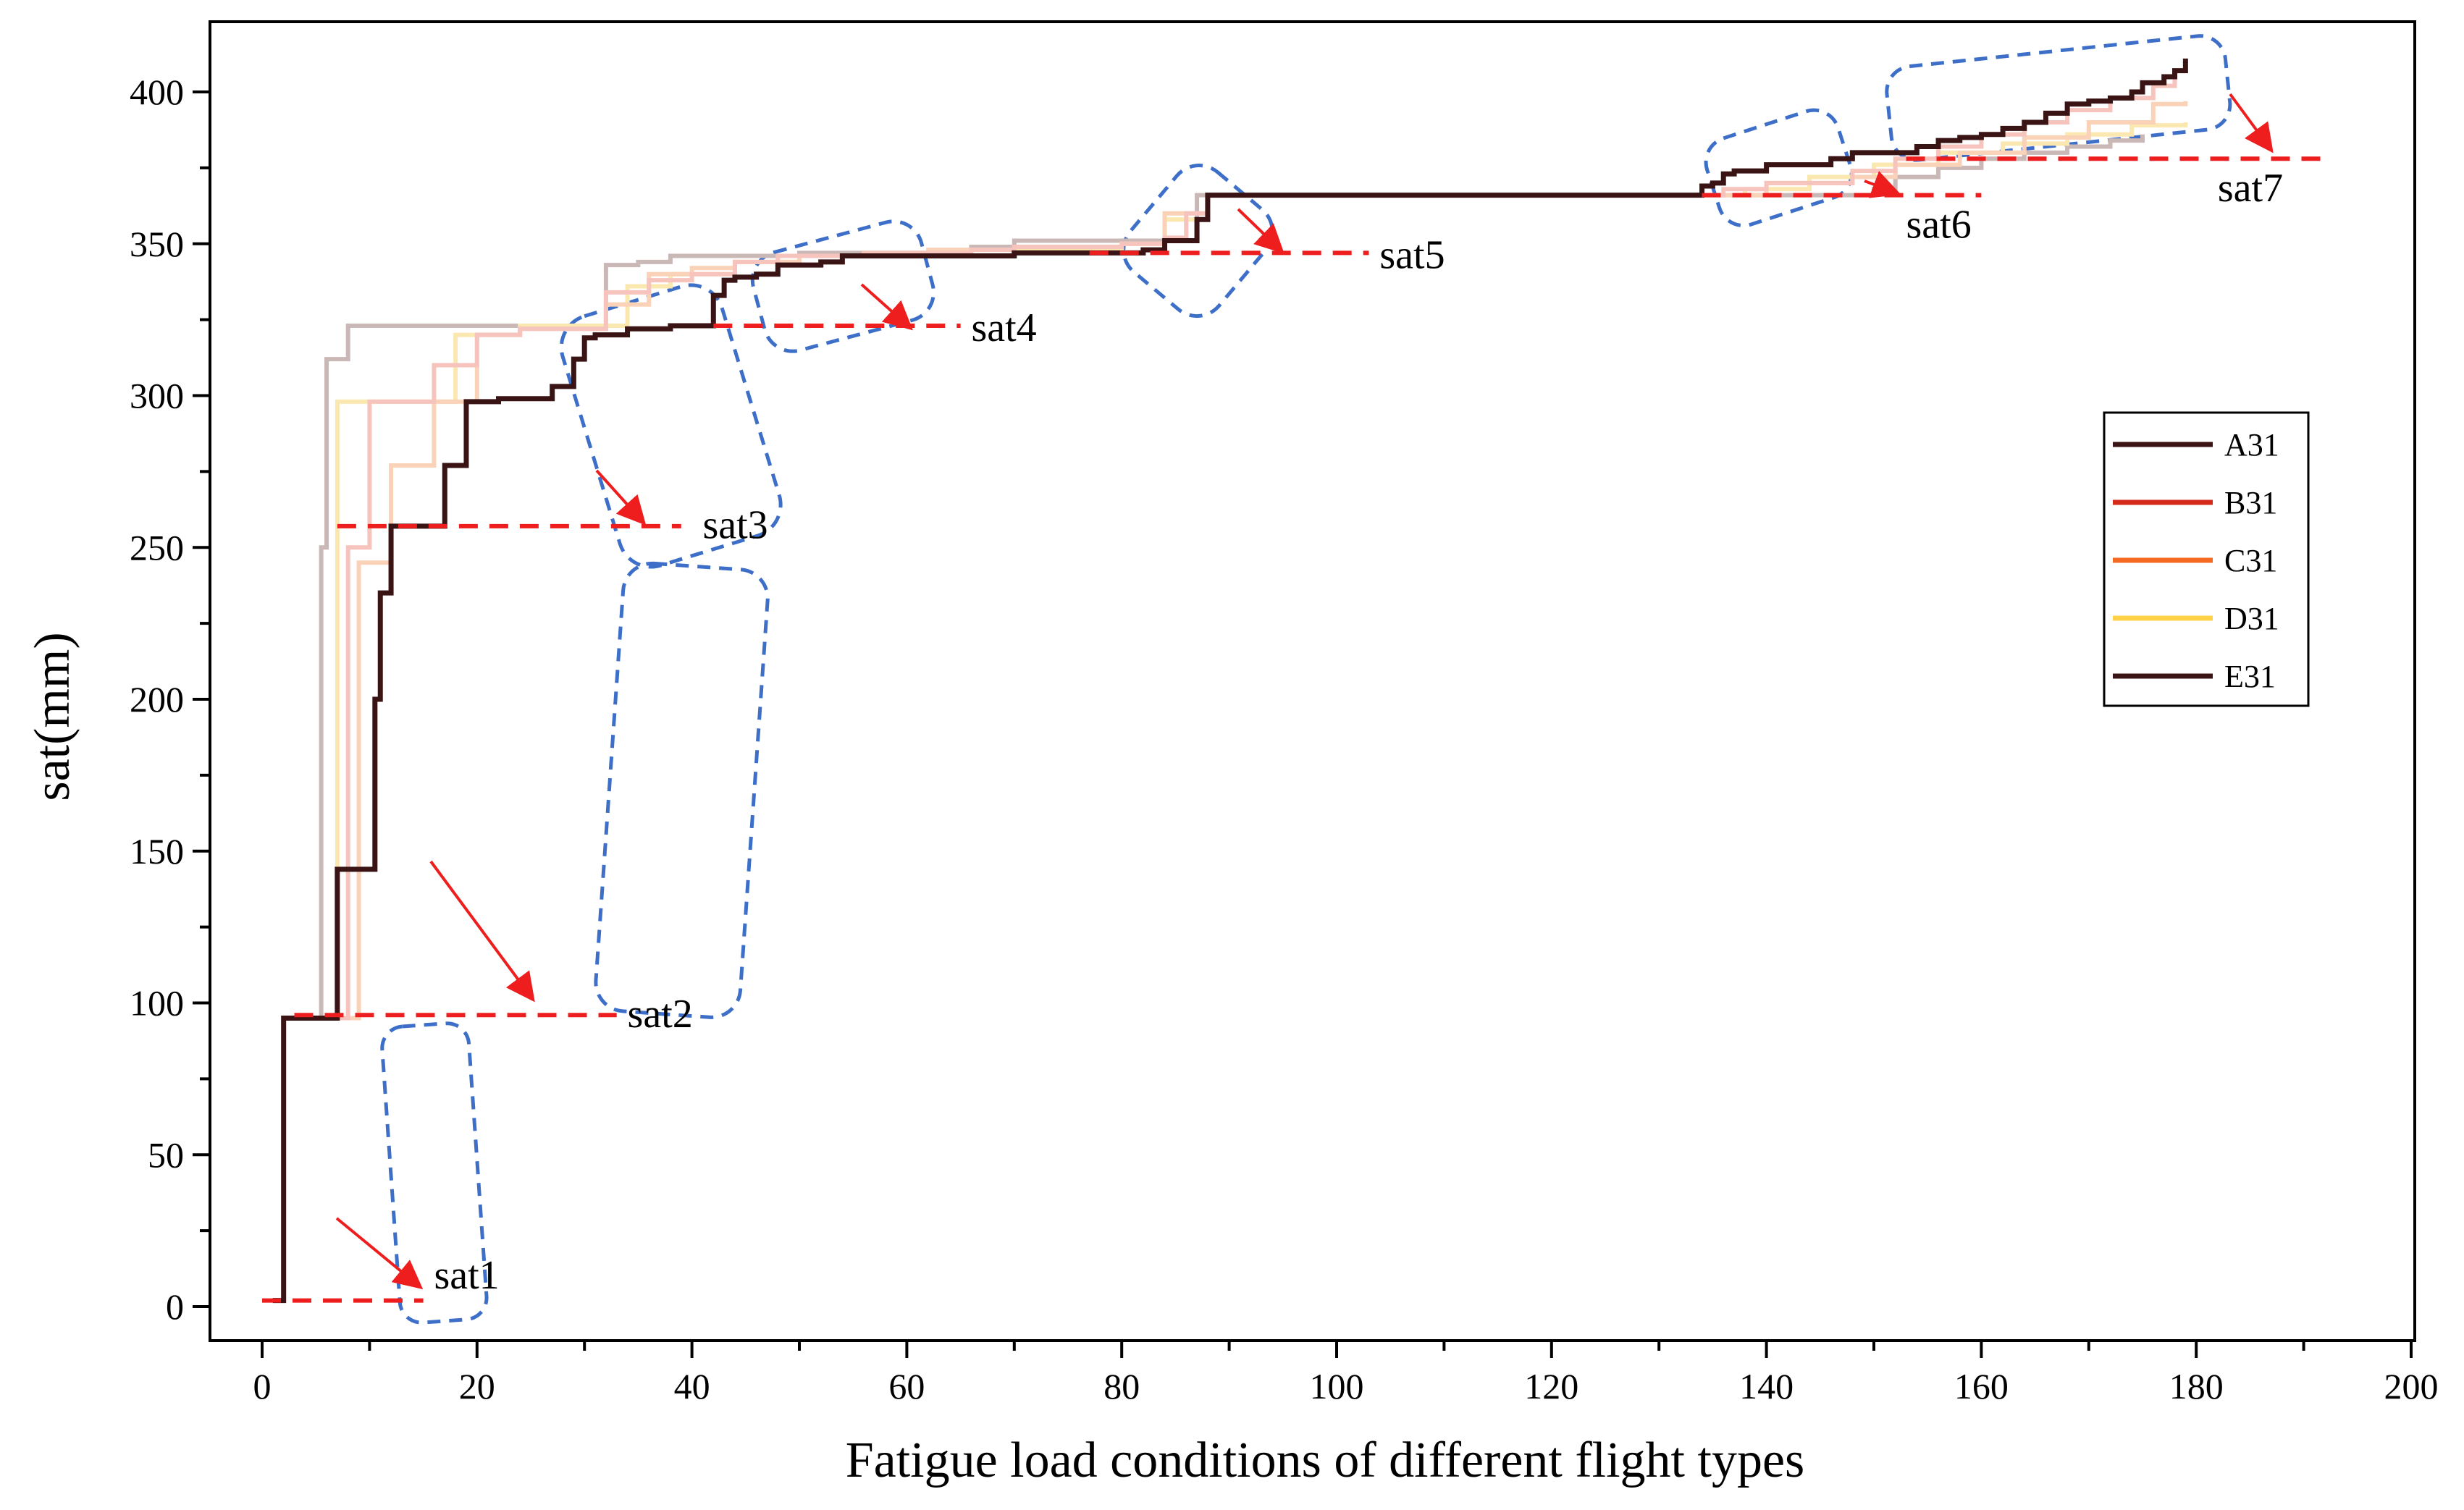  I want to click on y-tick-label: 350, so click(157, 244).